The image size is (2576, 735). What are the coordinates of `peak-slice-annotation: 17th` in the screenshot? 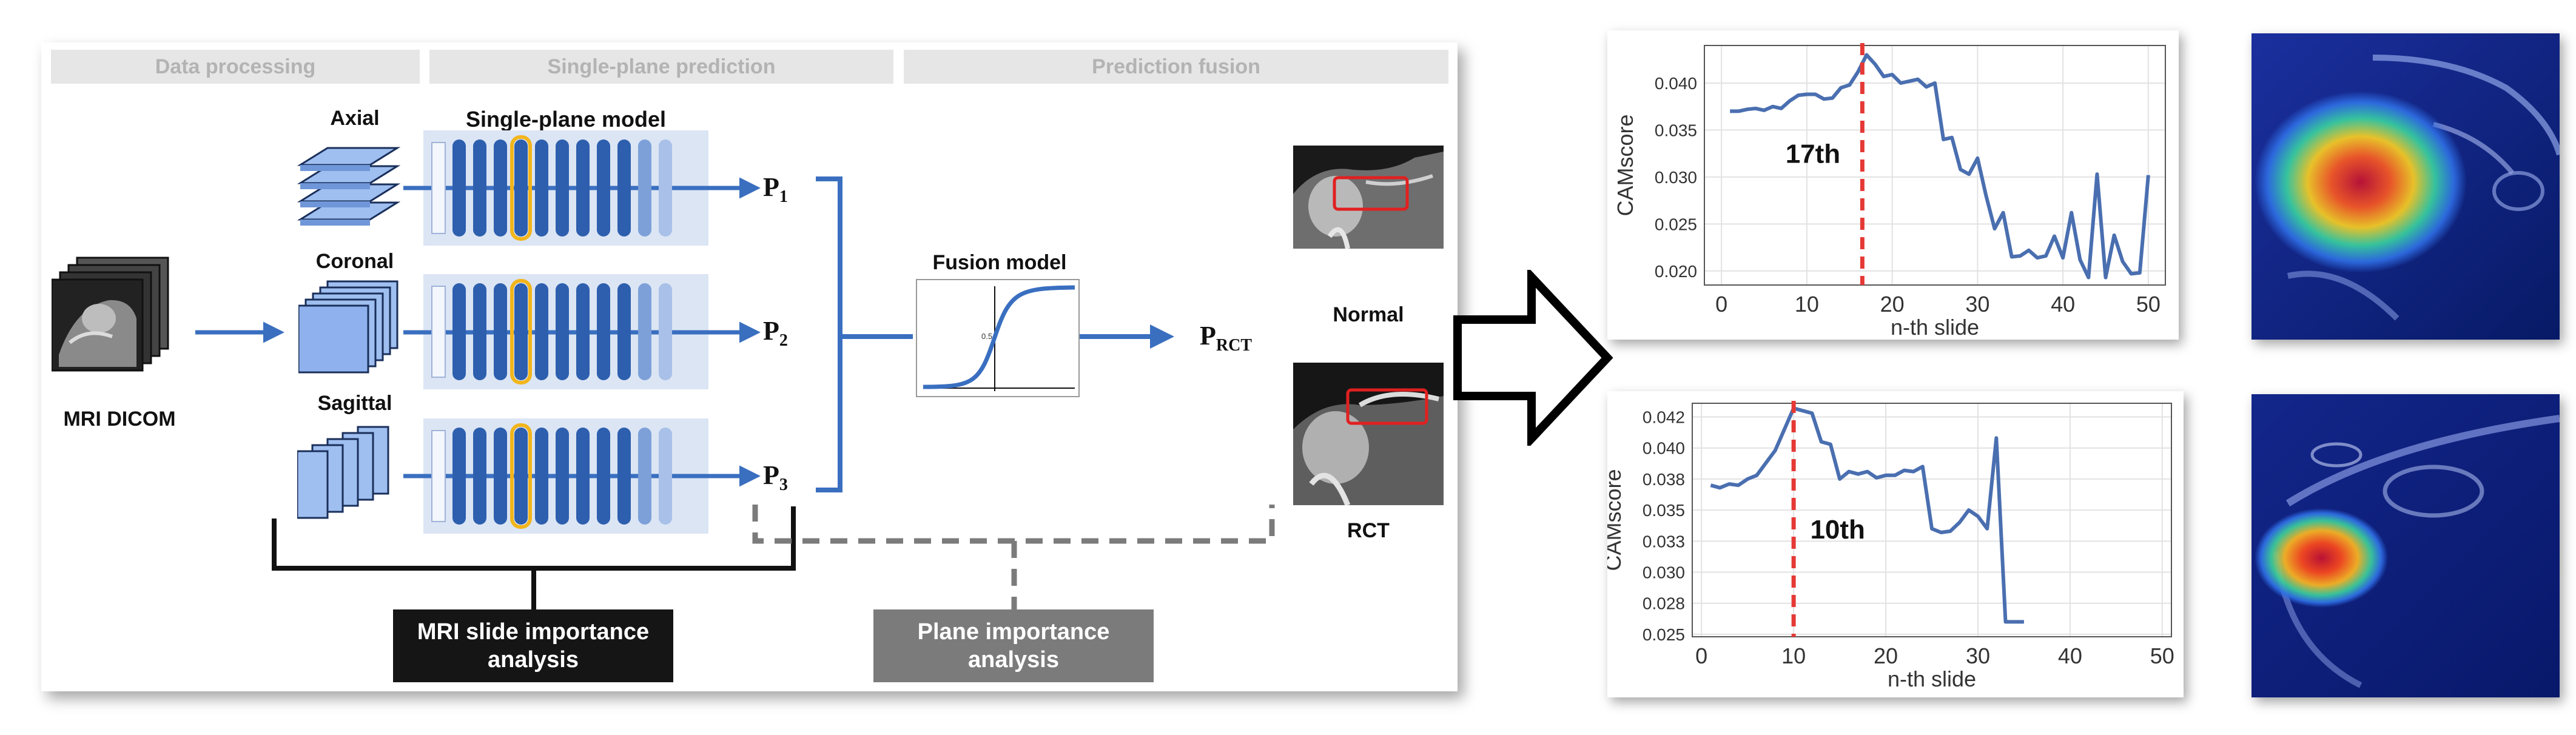 It's located at (1813, 154).